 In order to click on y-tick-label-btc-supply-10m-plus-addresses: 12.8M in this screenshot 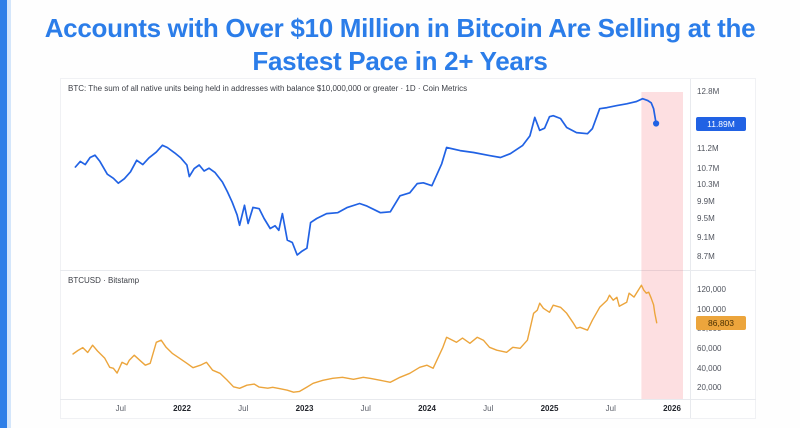, I will do `click(708, 91)`.